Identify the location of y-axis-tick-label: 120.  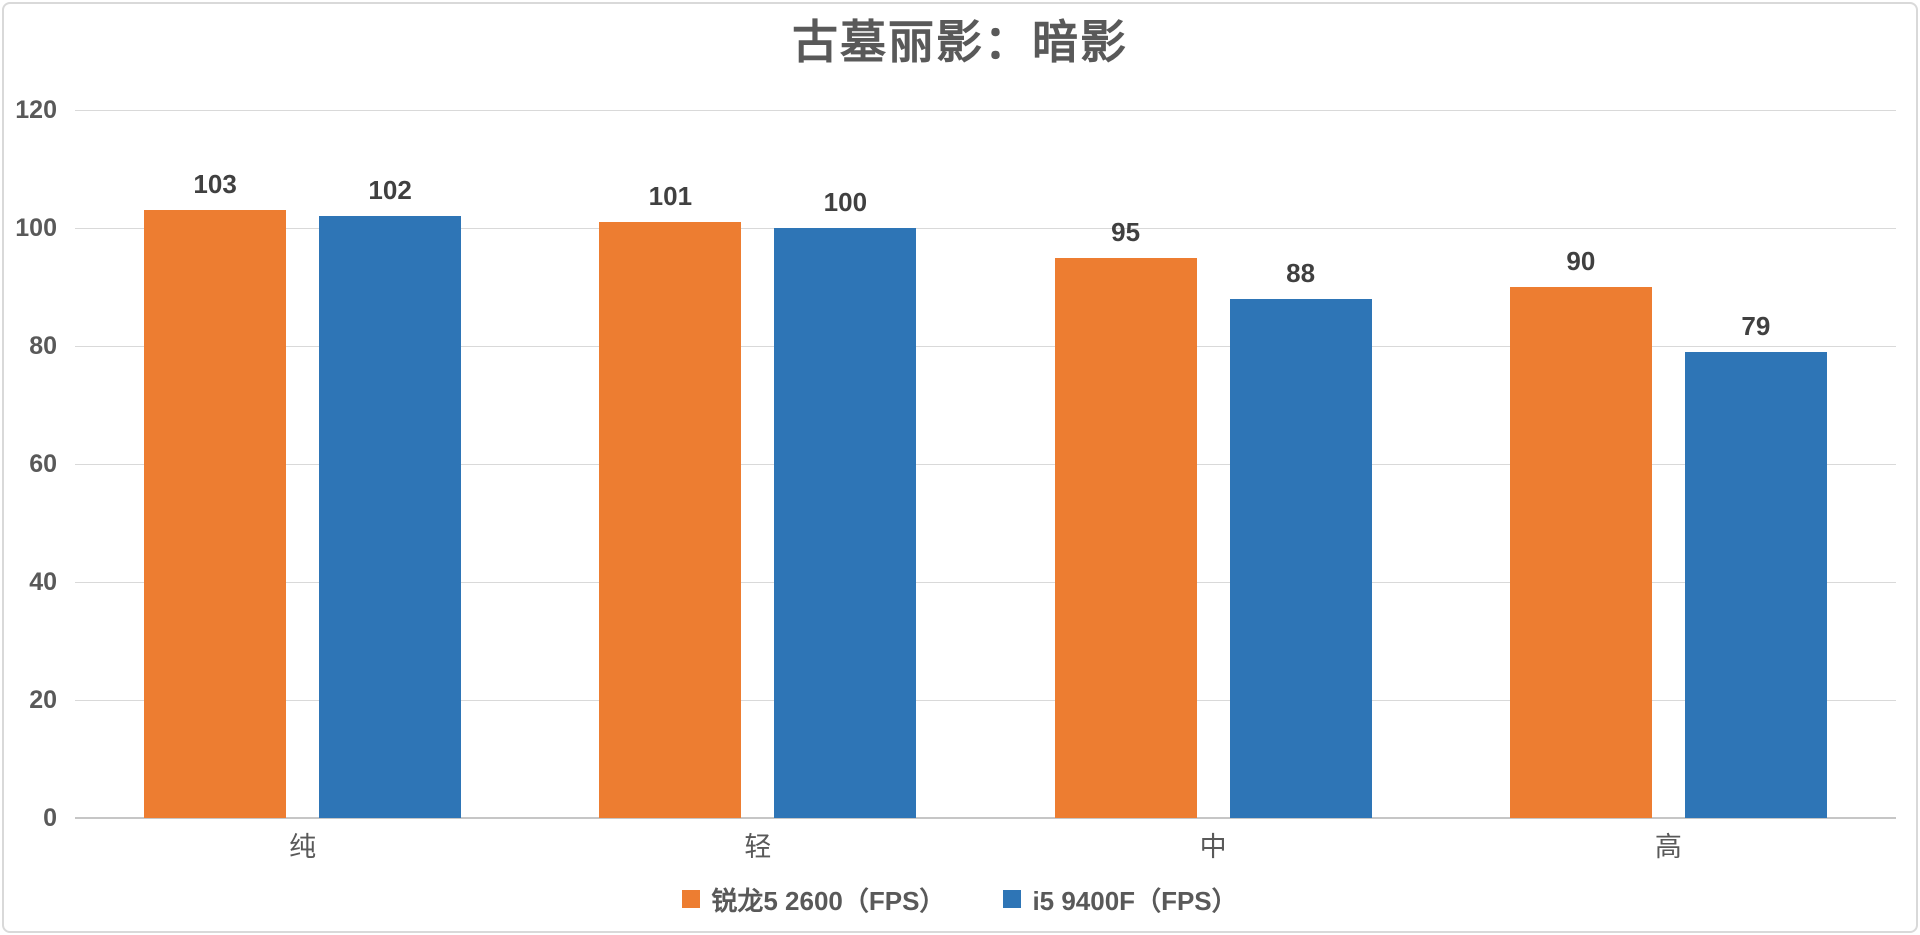
(36, 110).